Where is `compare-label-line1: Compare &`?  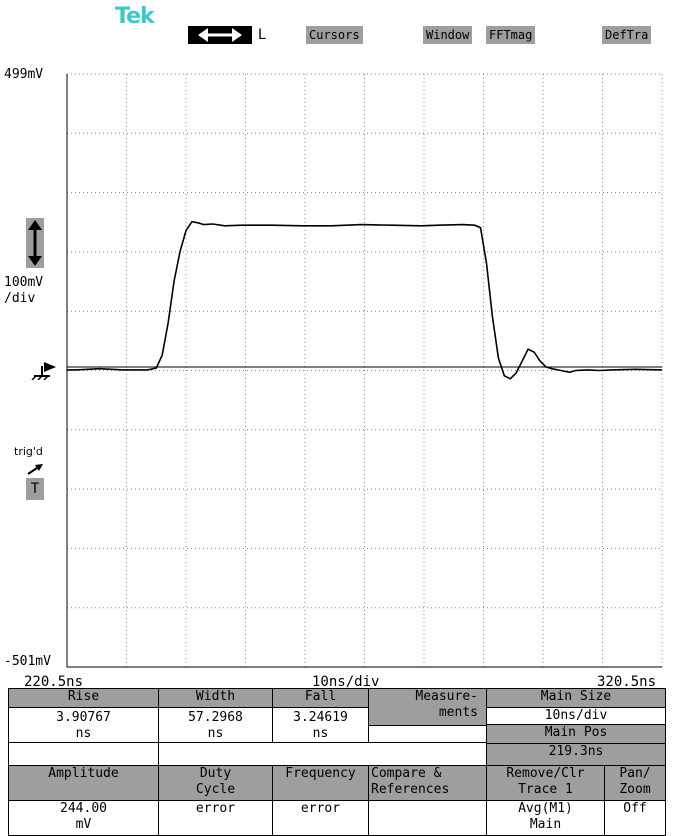 compare-label-line1: Compare & is located at coordinates (406, 773).